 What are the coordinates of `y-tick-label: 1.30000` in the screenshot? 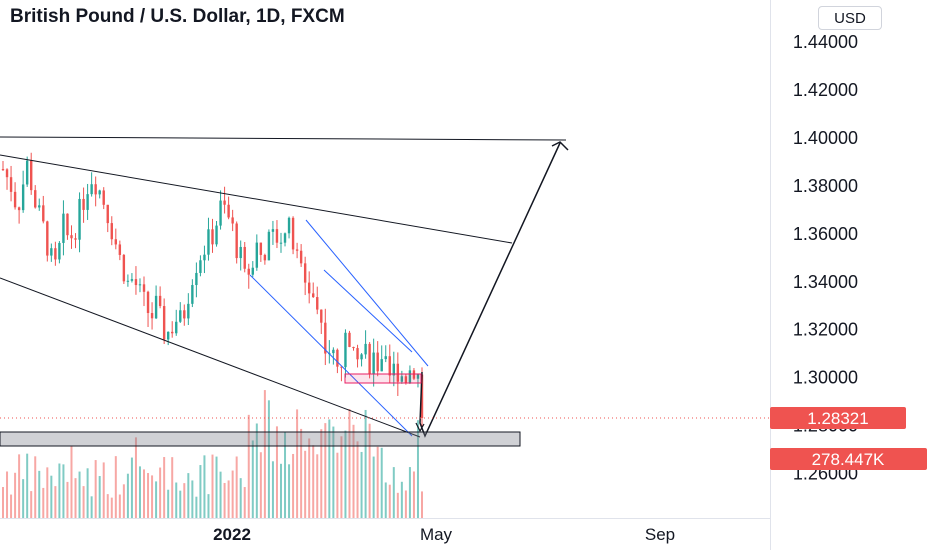 It's located at (825, 378).